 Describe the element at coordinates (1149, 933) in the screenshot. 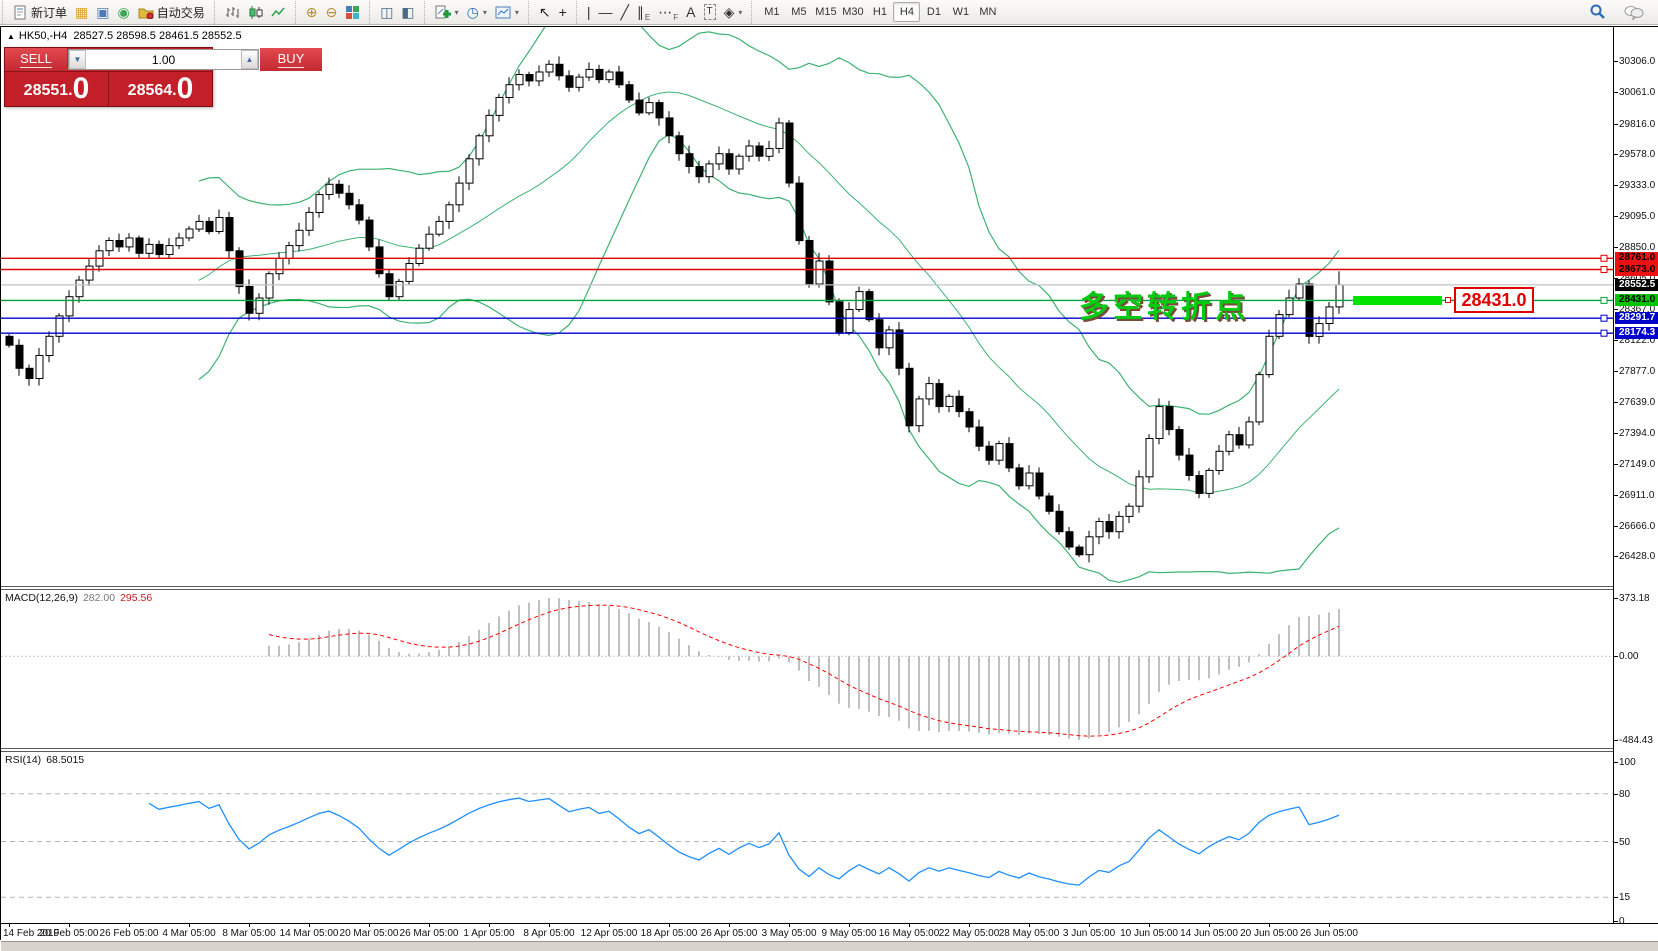

I see `time-axis-label: 10 Jun 05:00` at that location.